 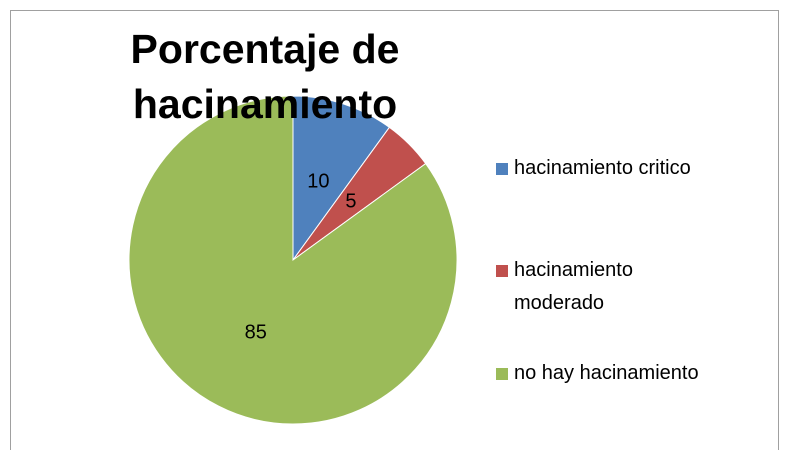 I want to click on legend-label: hacinamiento critico, so click(x=602, y=168).